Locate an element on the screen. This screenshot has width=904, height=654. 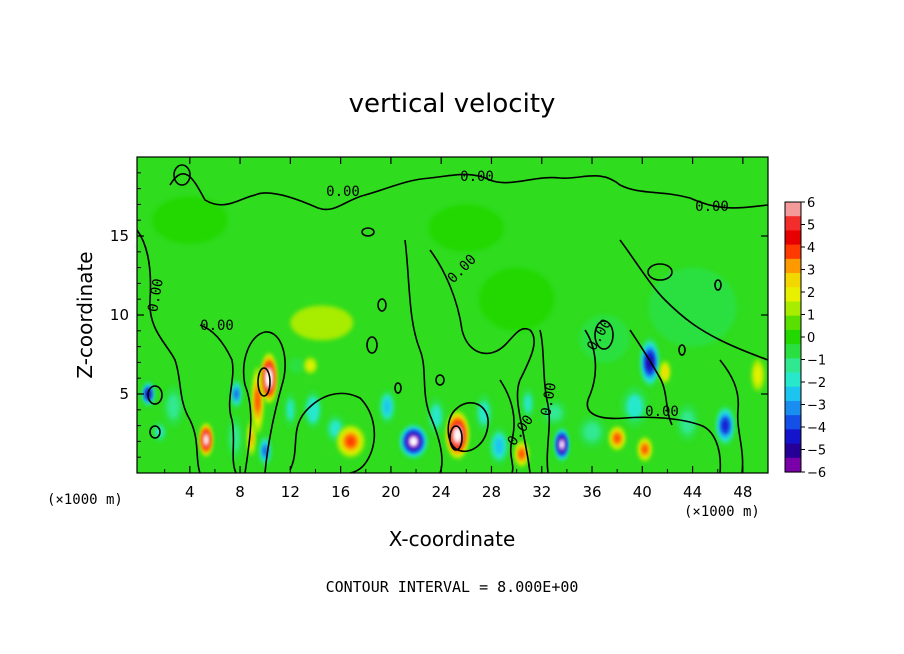
y-tick-label: 15 is located at coordinates (119, 236).